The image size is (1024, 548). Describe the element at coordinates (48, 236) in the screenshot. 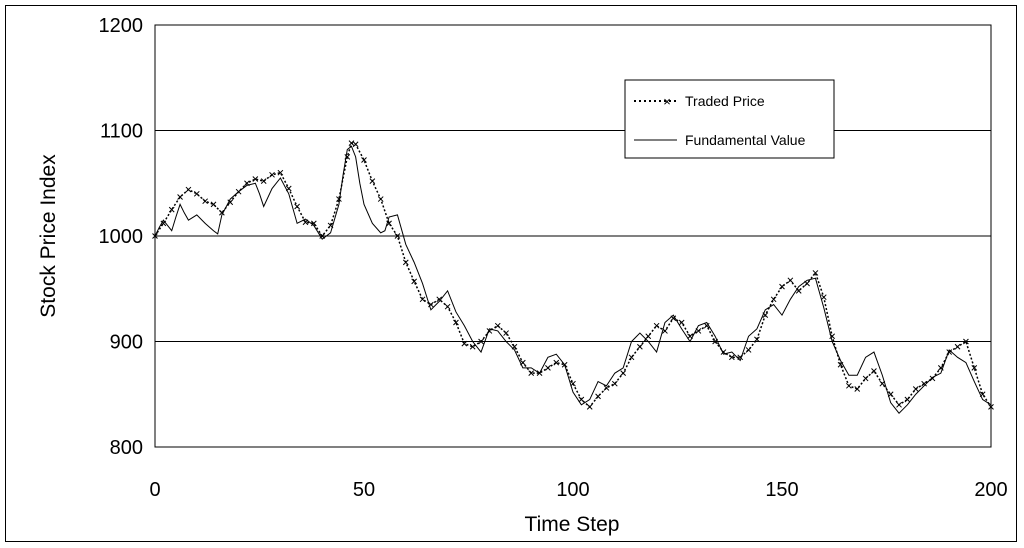

I see `y-axis-title: Stock Price Index` at that location.